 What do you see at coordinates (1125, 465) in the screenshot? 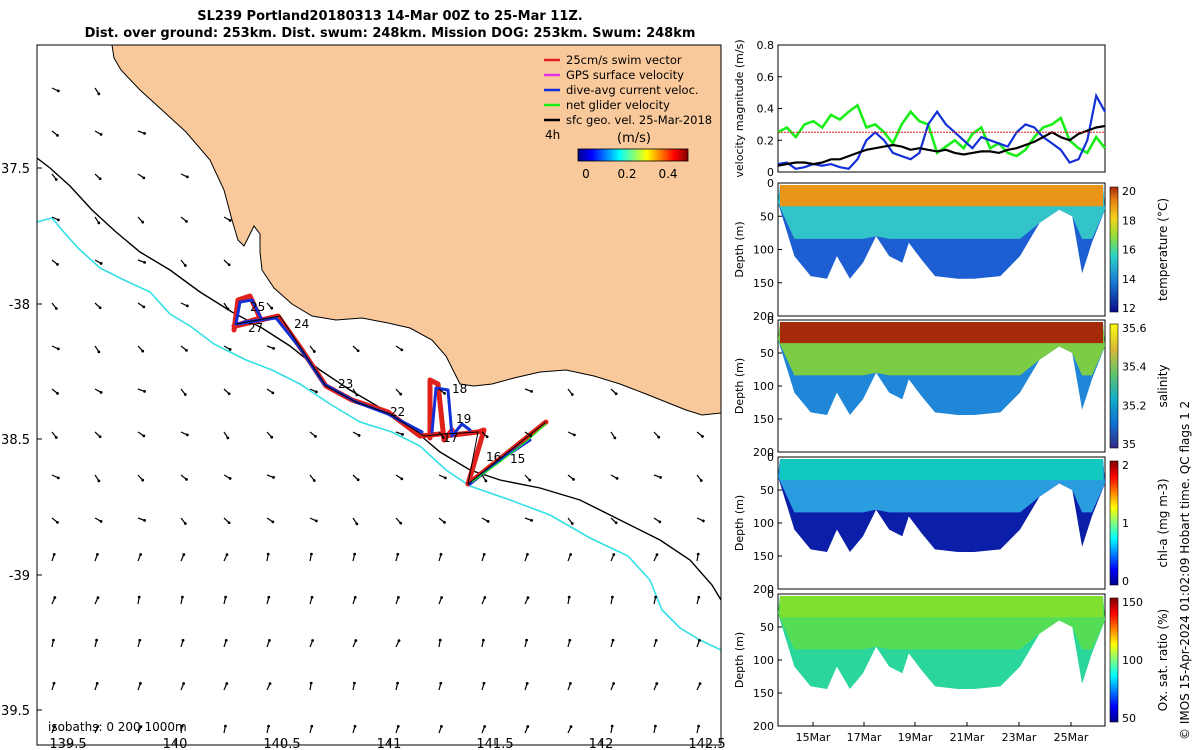
I see `colorbar-tick: 2` at bounding box center [1125, 465].